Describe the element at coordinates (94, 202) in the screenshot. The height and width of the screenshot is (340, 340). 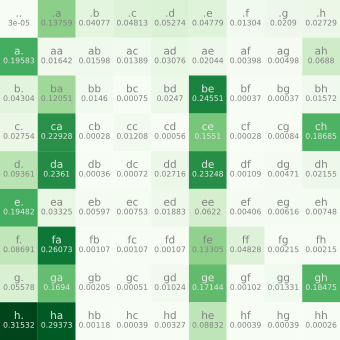
I see `annotation: eb` at that location.